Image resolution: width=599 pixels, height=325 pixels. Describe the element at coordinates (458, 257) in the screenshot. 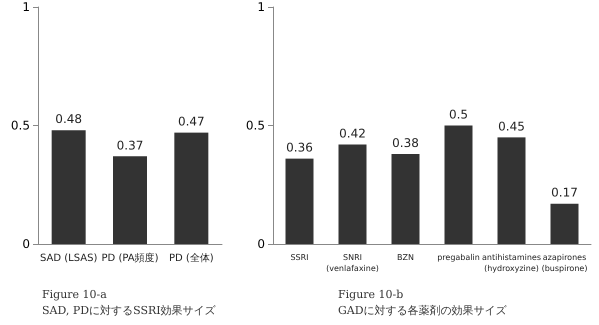

I see `x-tick-label: pregabalin` at that location.